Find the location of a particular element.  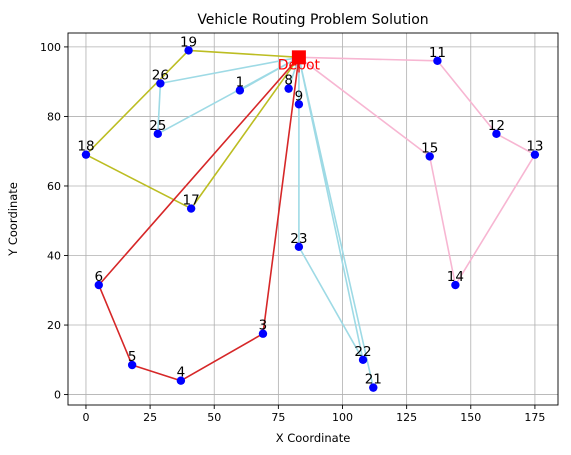

customer-label: 9 is located at coordinates (299, 96).